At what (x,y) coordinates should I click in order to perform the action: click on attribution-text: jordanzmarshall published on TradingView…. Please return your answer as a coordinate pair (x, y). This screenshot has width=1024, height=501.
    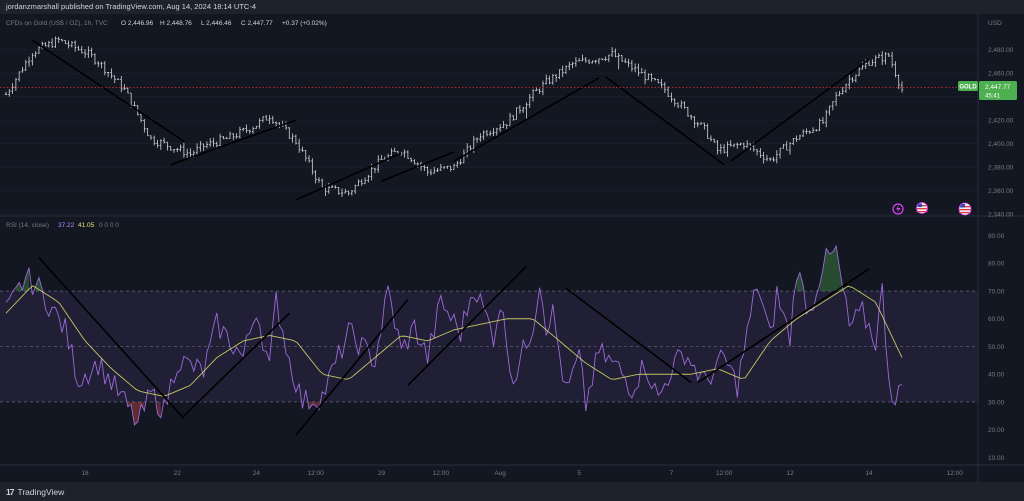
    Looking at the image, I should click on (131, 6).